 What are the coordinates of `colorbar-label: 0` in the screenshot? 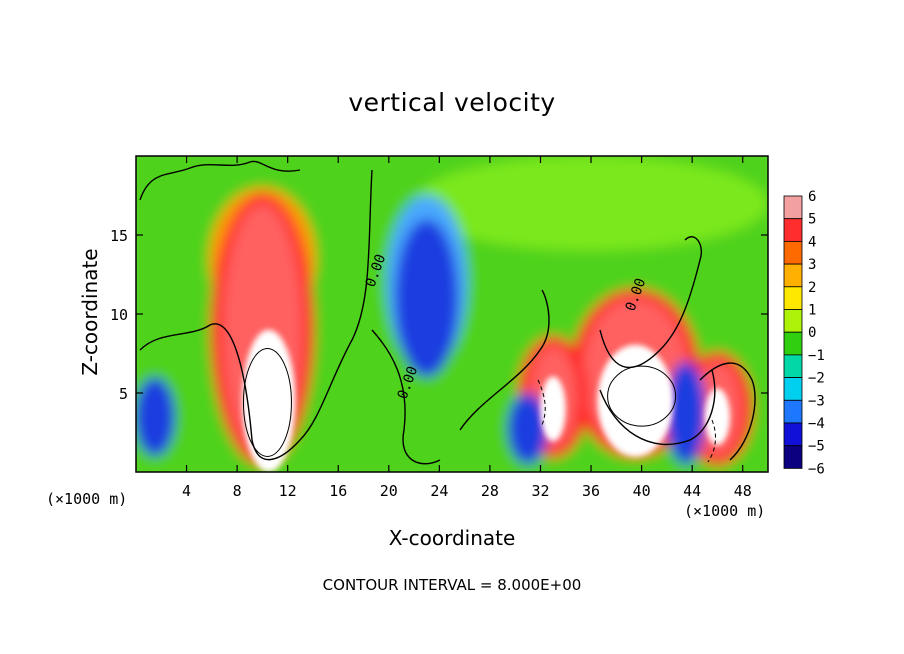 It's located at (812, 333).